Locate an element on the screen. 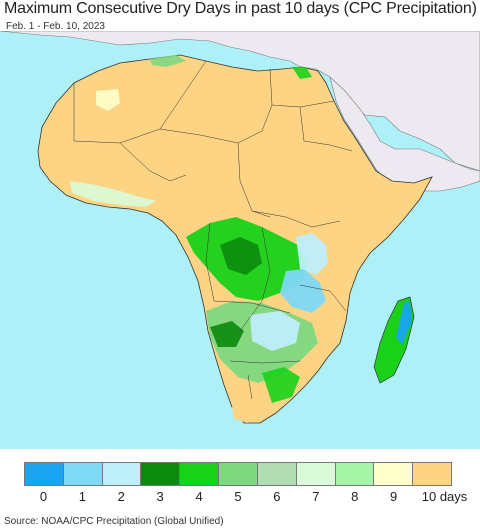 The image size is (480, 530). color-legend is located at coordinates (238, 474).